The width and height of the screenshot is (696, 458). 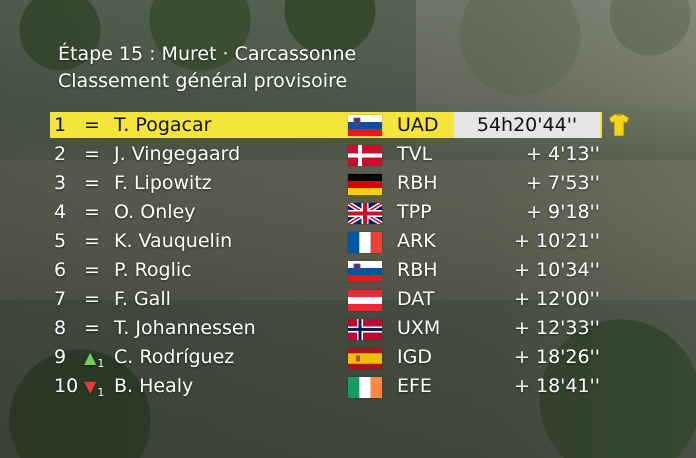 I want to click on rider-name: K. Vauquelin, so click(x=173, y=241).